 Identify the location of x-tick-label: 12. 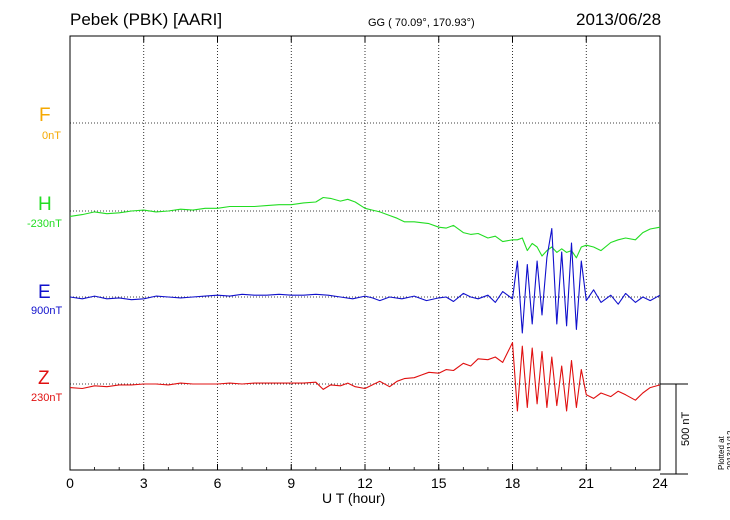
(365, 483).